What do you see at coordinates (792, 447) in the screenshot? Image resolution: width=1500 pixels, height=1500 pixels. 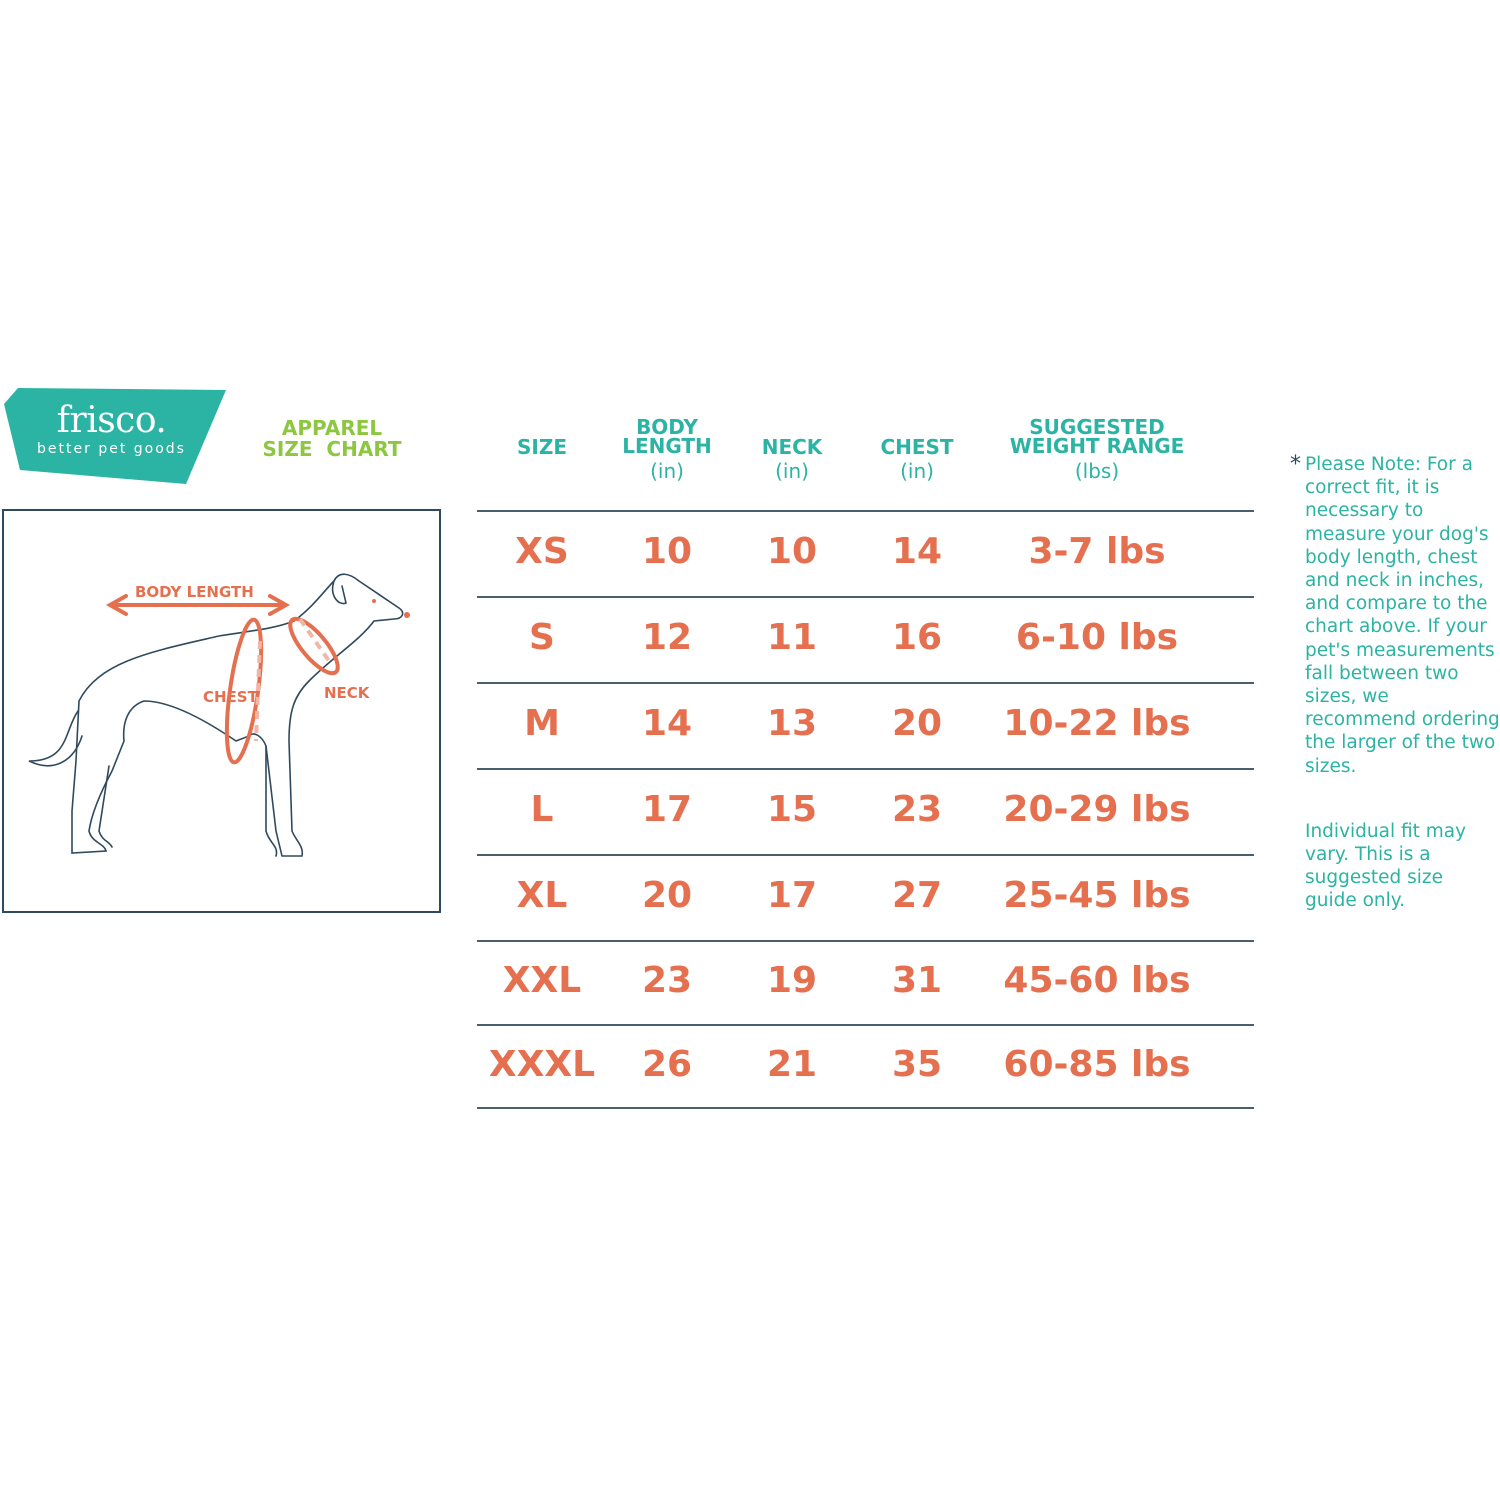 I see `header-title: NECK` at bounding box center [792, 447].